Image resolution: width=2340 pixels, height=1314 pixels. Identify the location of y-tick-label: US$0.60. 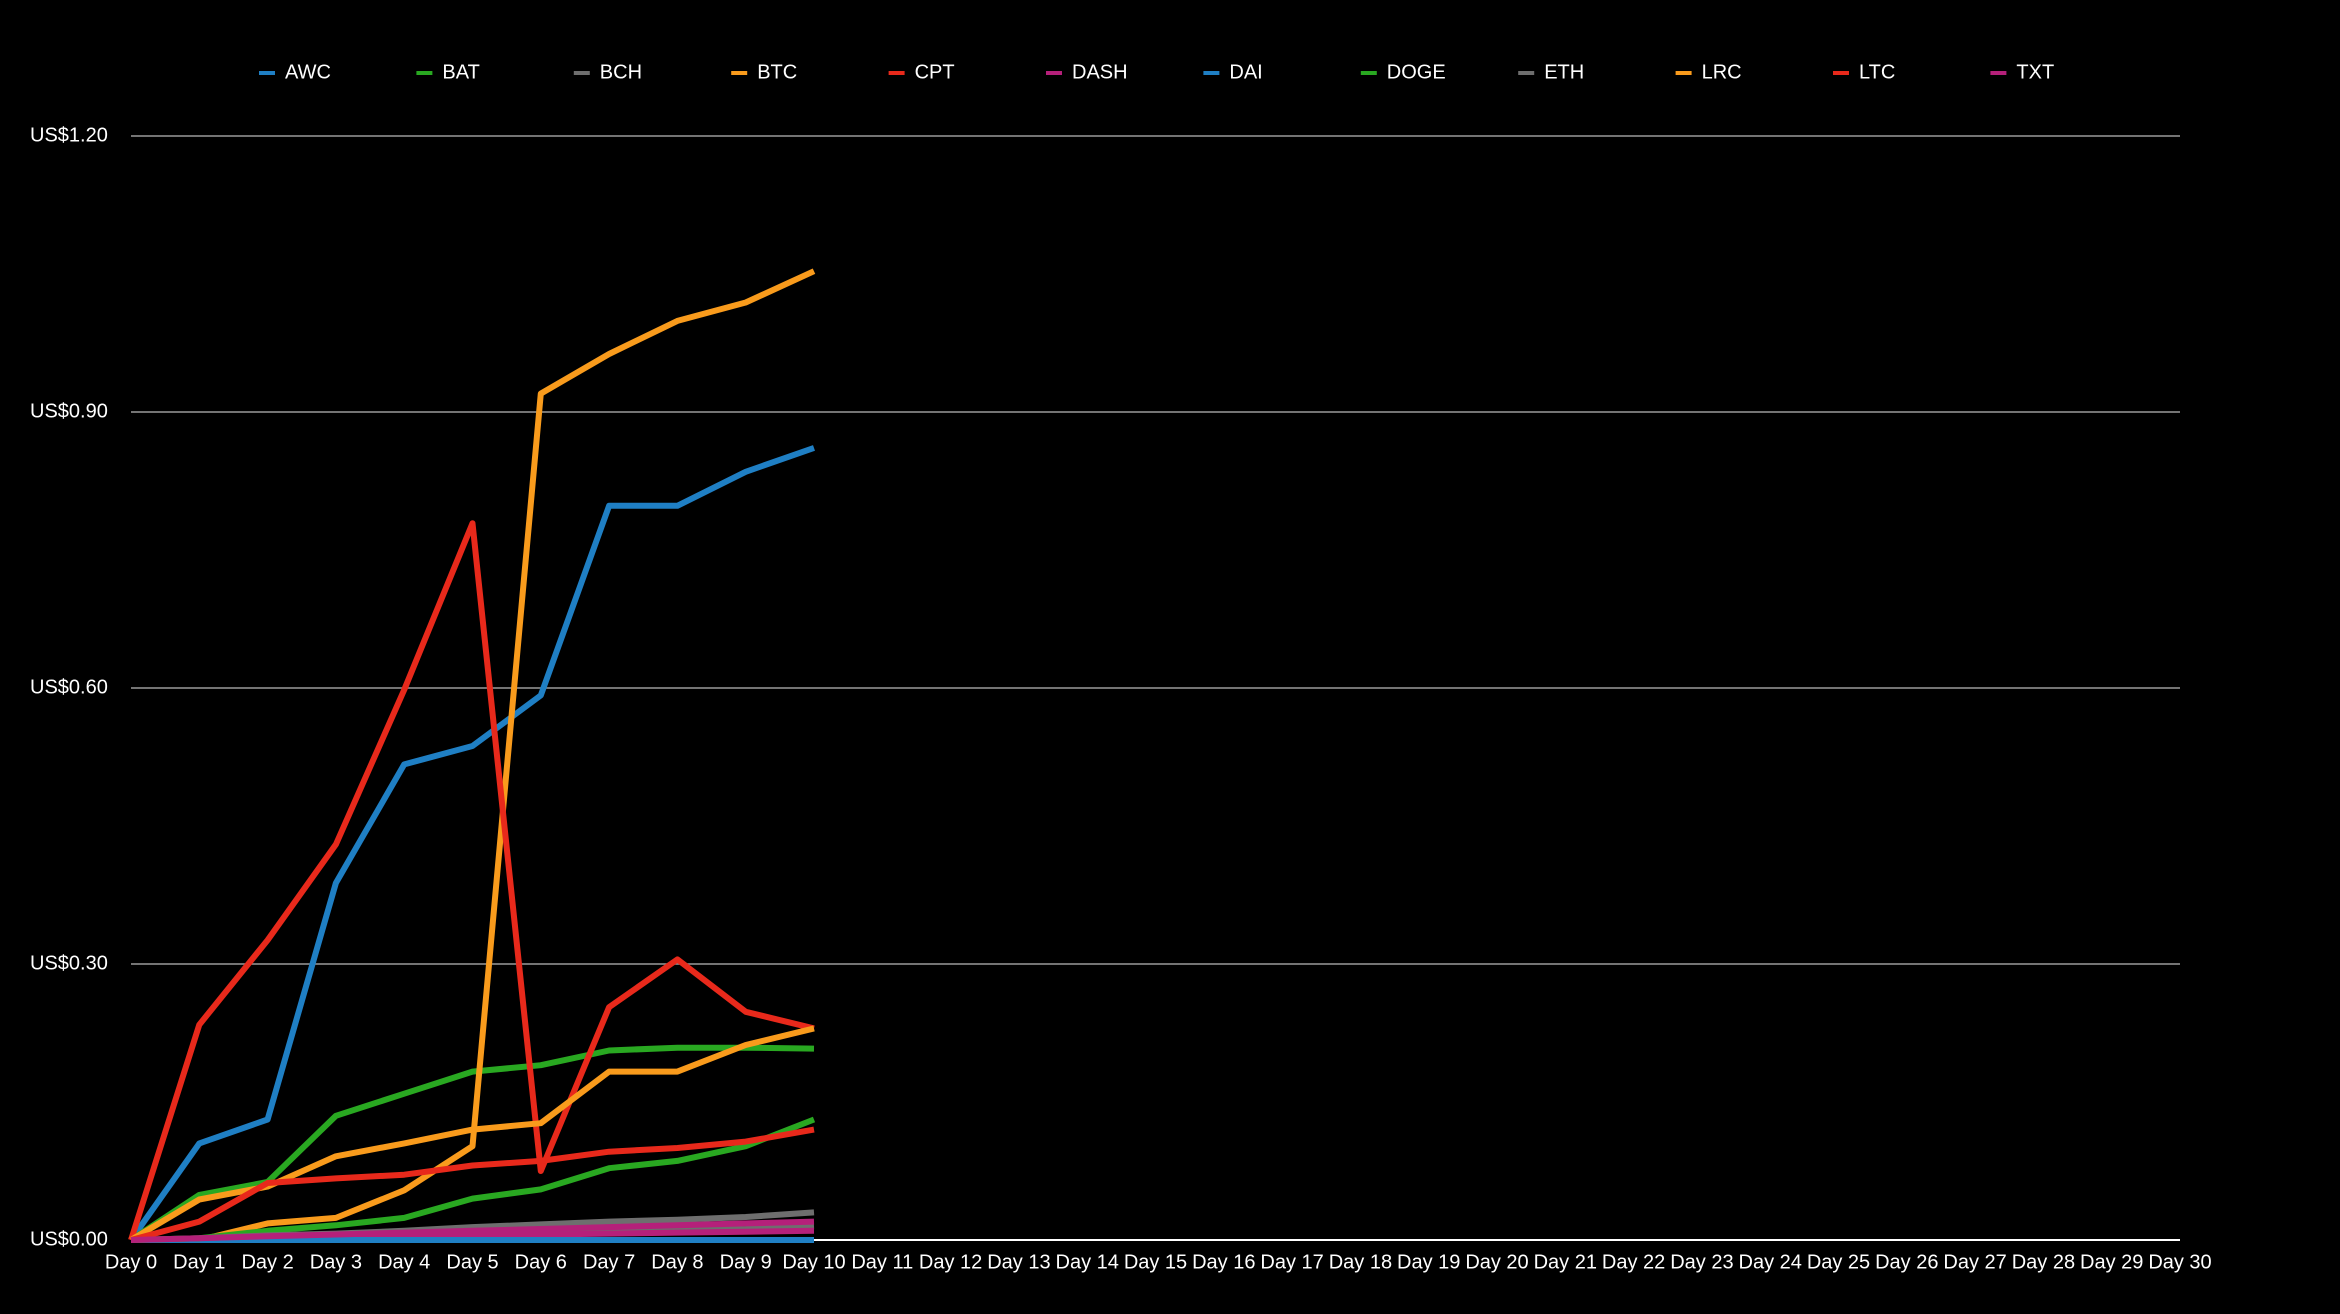
(69, 687).